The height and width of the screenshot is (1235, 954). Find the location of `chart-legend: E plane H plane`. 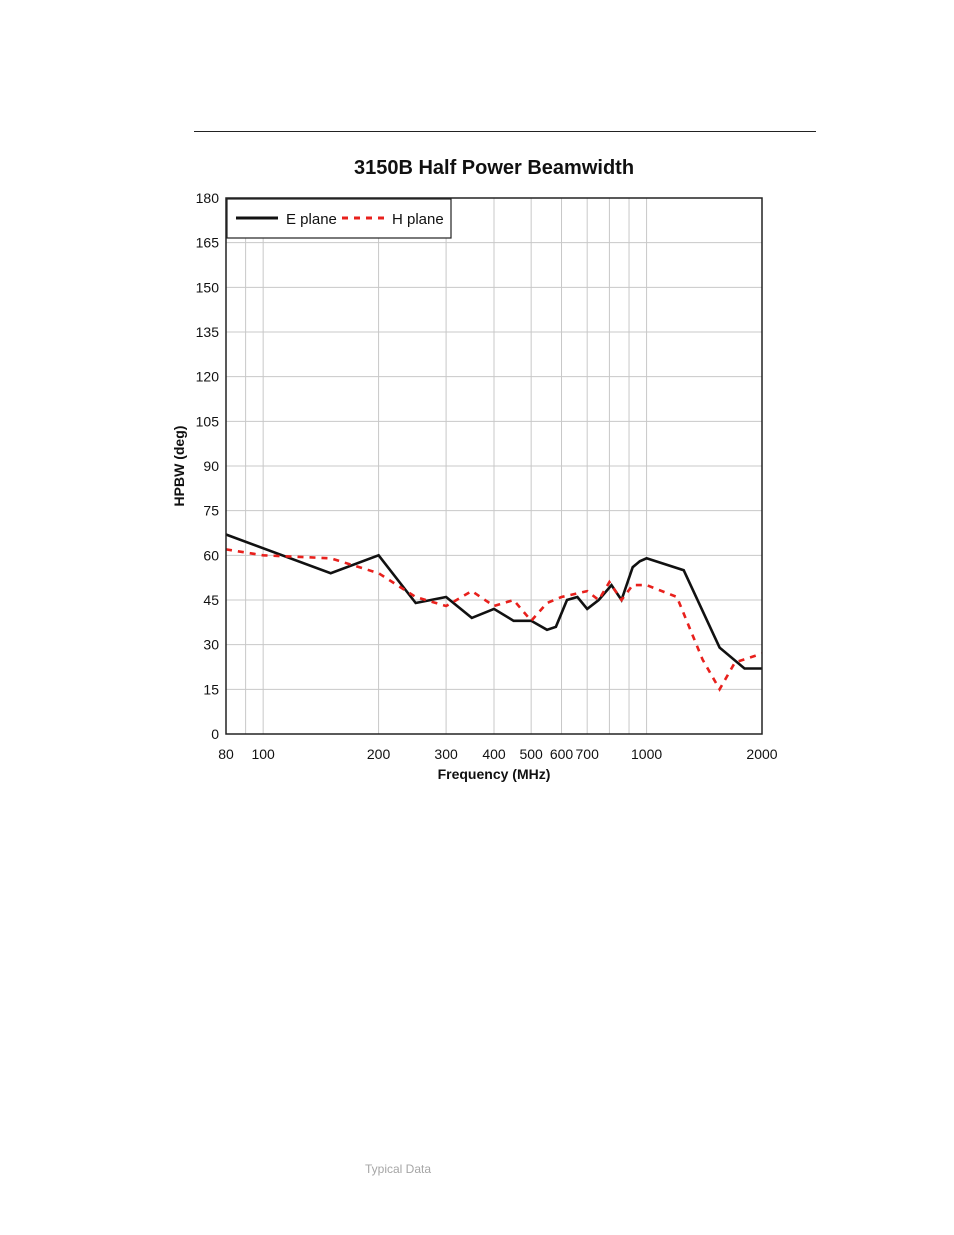

chart-legend: E plane H plane is located at coordinates (339, 218).